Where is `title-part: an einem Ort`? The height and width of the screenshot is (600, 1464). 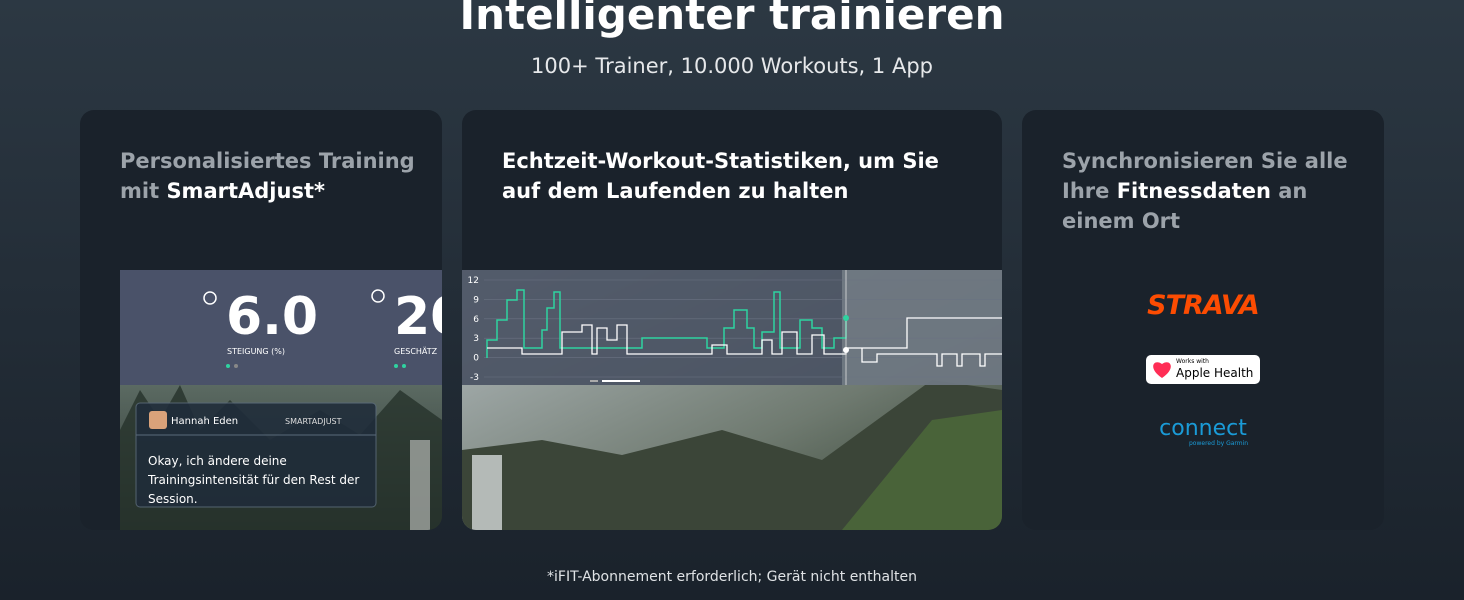
title-part: an einem Ort is located at coordinates (1185, 206).